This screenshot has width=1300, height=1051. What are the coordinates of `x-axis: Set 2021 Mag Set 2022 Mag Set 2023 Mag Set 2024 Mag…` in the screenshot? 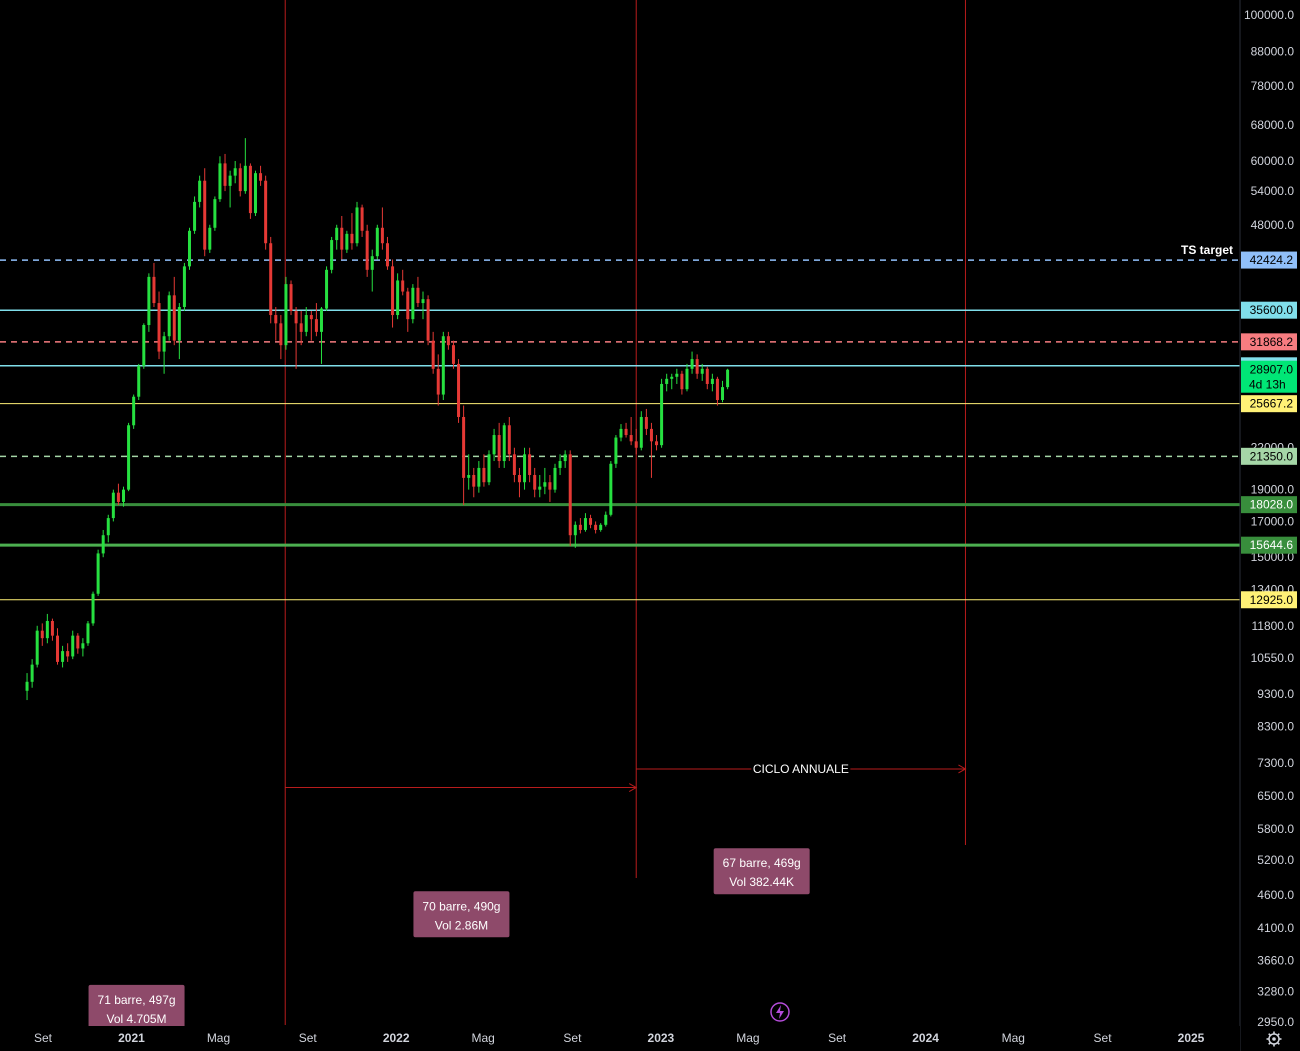 It's located at (620, 1038).